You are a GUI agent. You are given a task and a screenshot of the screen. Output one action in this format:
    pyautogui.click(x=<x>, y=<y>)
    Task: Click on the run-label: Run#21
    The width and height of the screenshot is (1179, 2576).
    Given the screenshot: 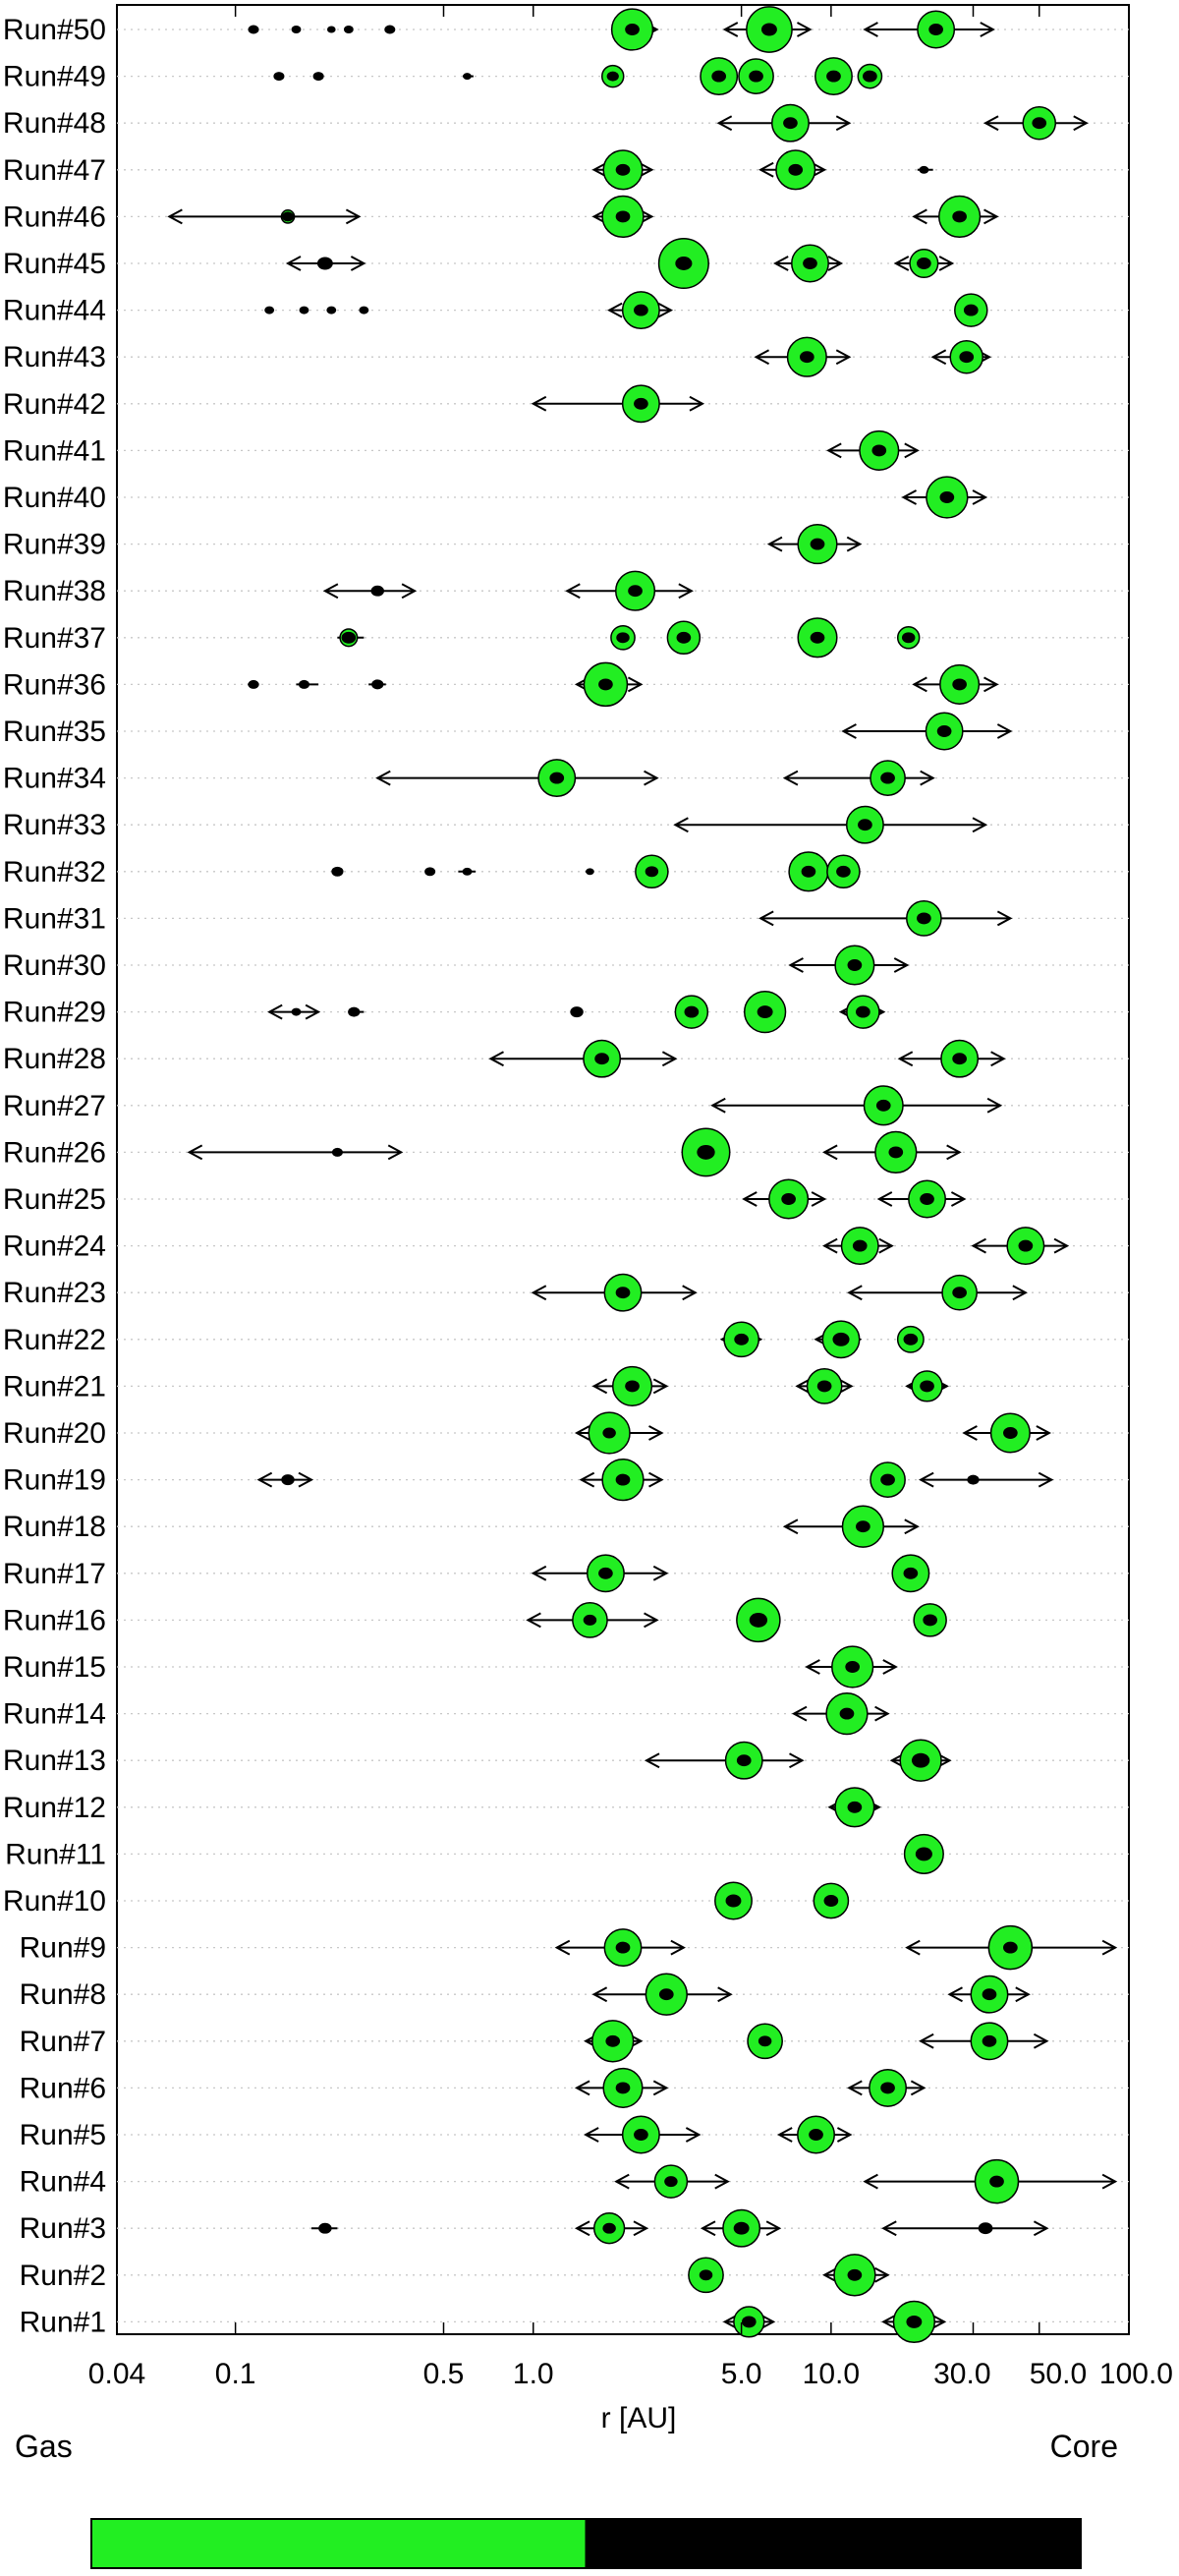 What is the action you would take?
    pyautogui.click(x=54, y=1386)
    